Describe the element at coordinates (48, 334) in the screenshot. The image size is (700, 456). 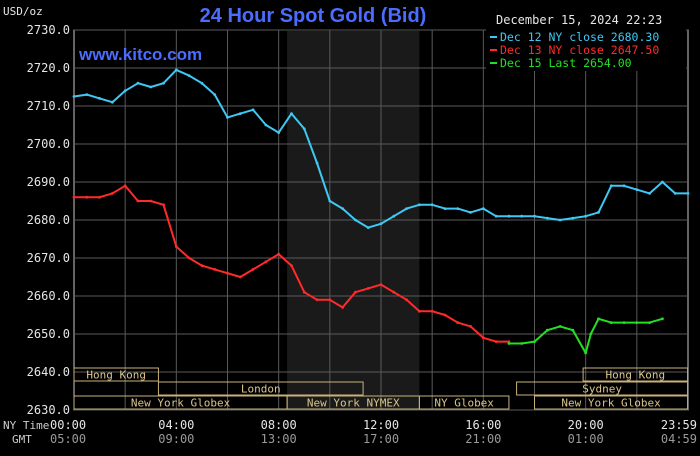
I see `y-tick-label: 2650.0` at that location.